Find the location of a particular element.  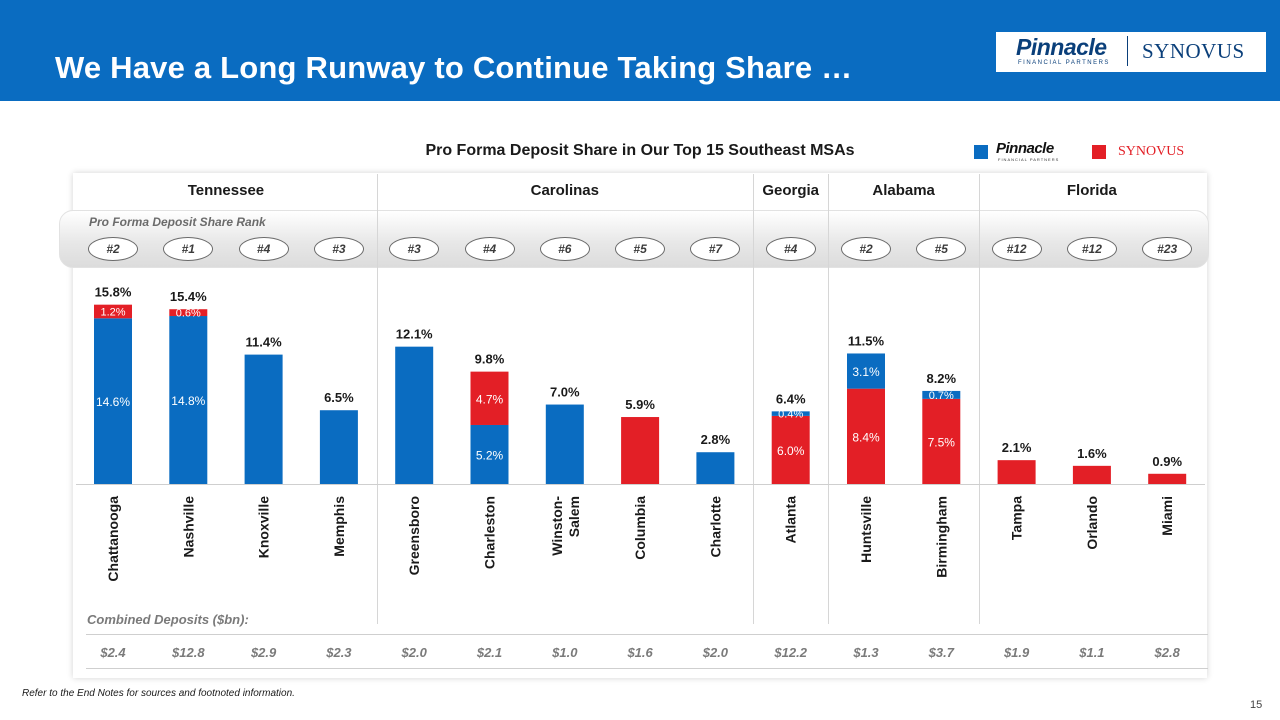

region-header-alabama: Alabama is located at coordinates (903, 190).